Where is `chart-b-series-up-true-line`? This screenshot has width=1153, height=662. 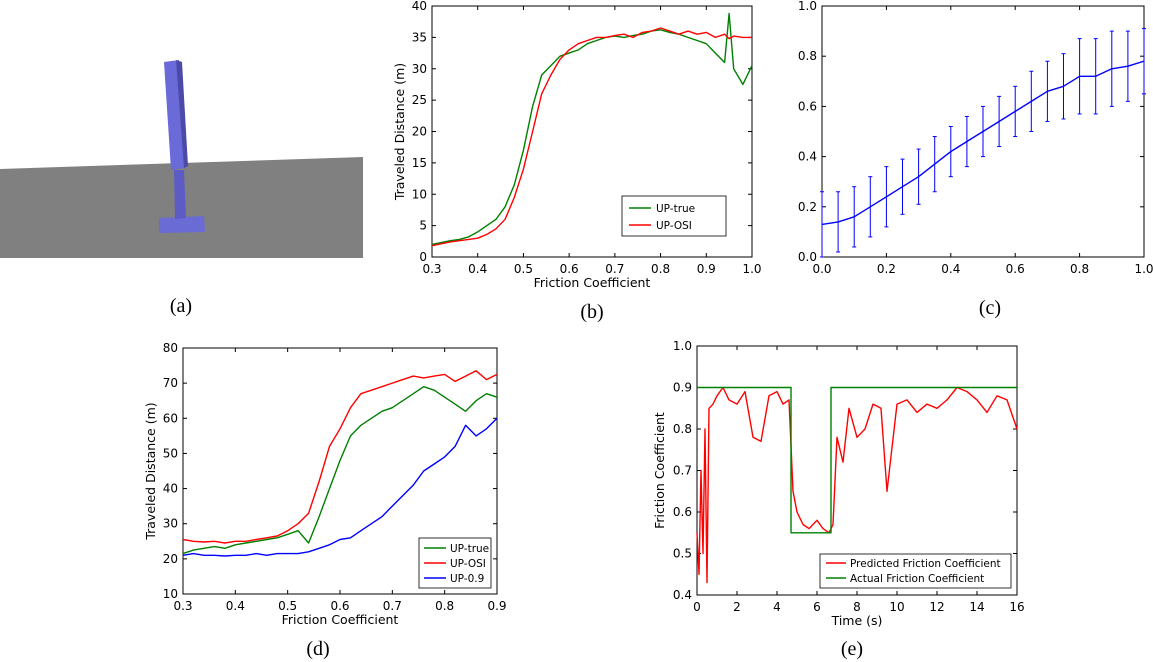
chart-b-series-up-true-line is located at coordinates (592, 129).